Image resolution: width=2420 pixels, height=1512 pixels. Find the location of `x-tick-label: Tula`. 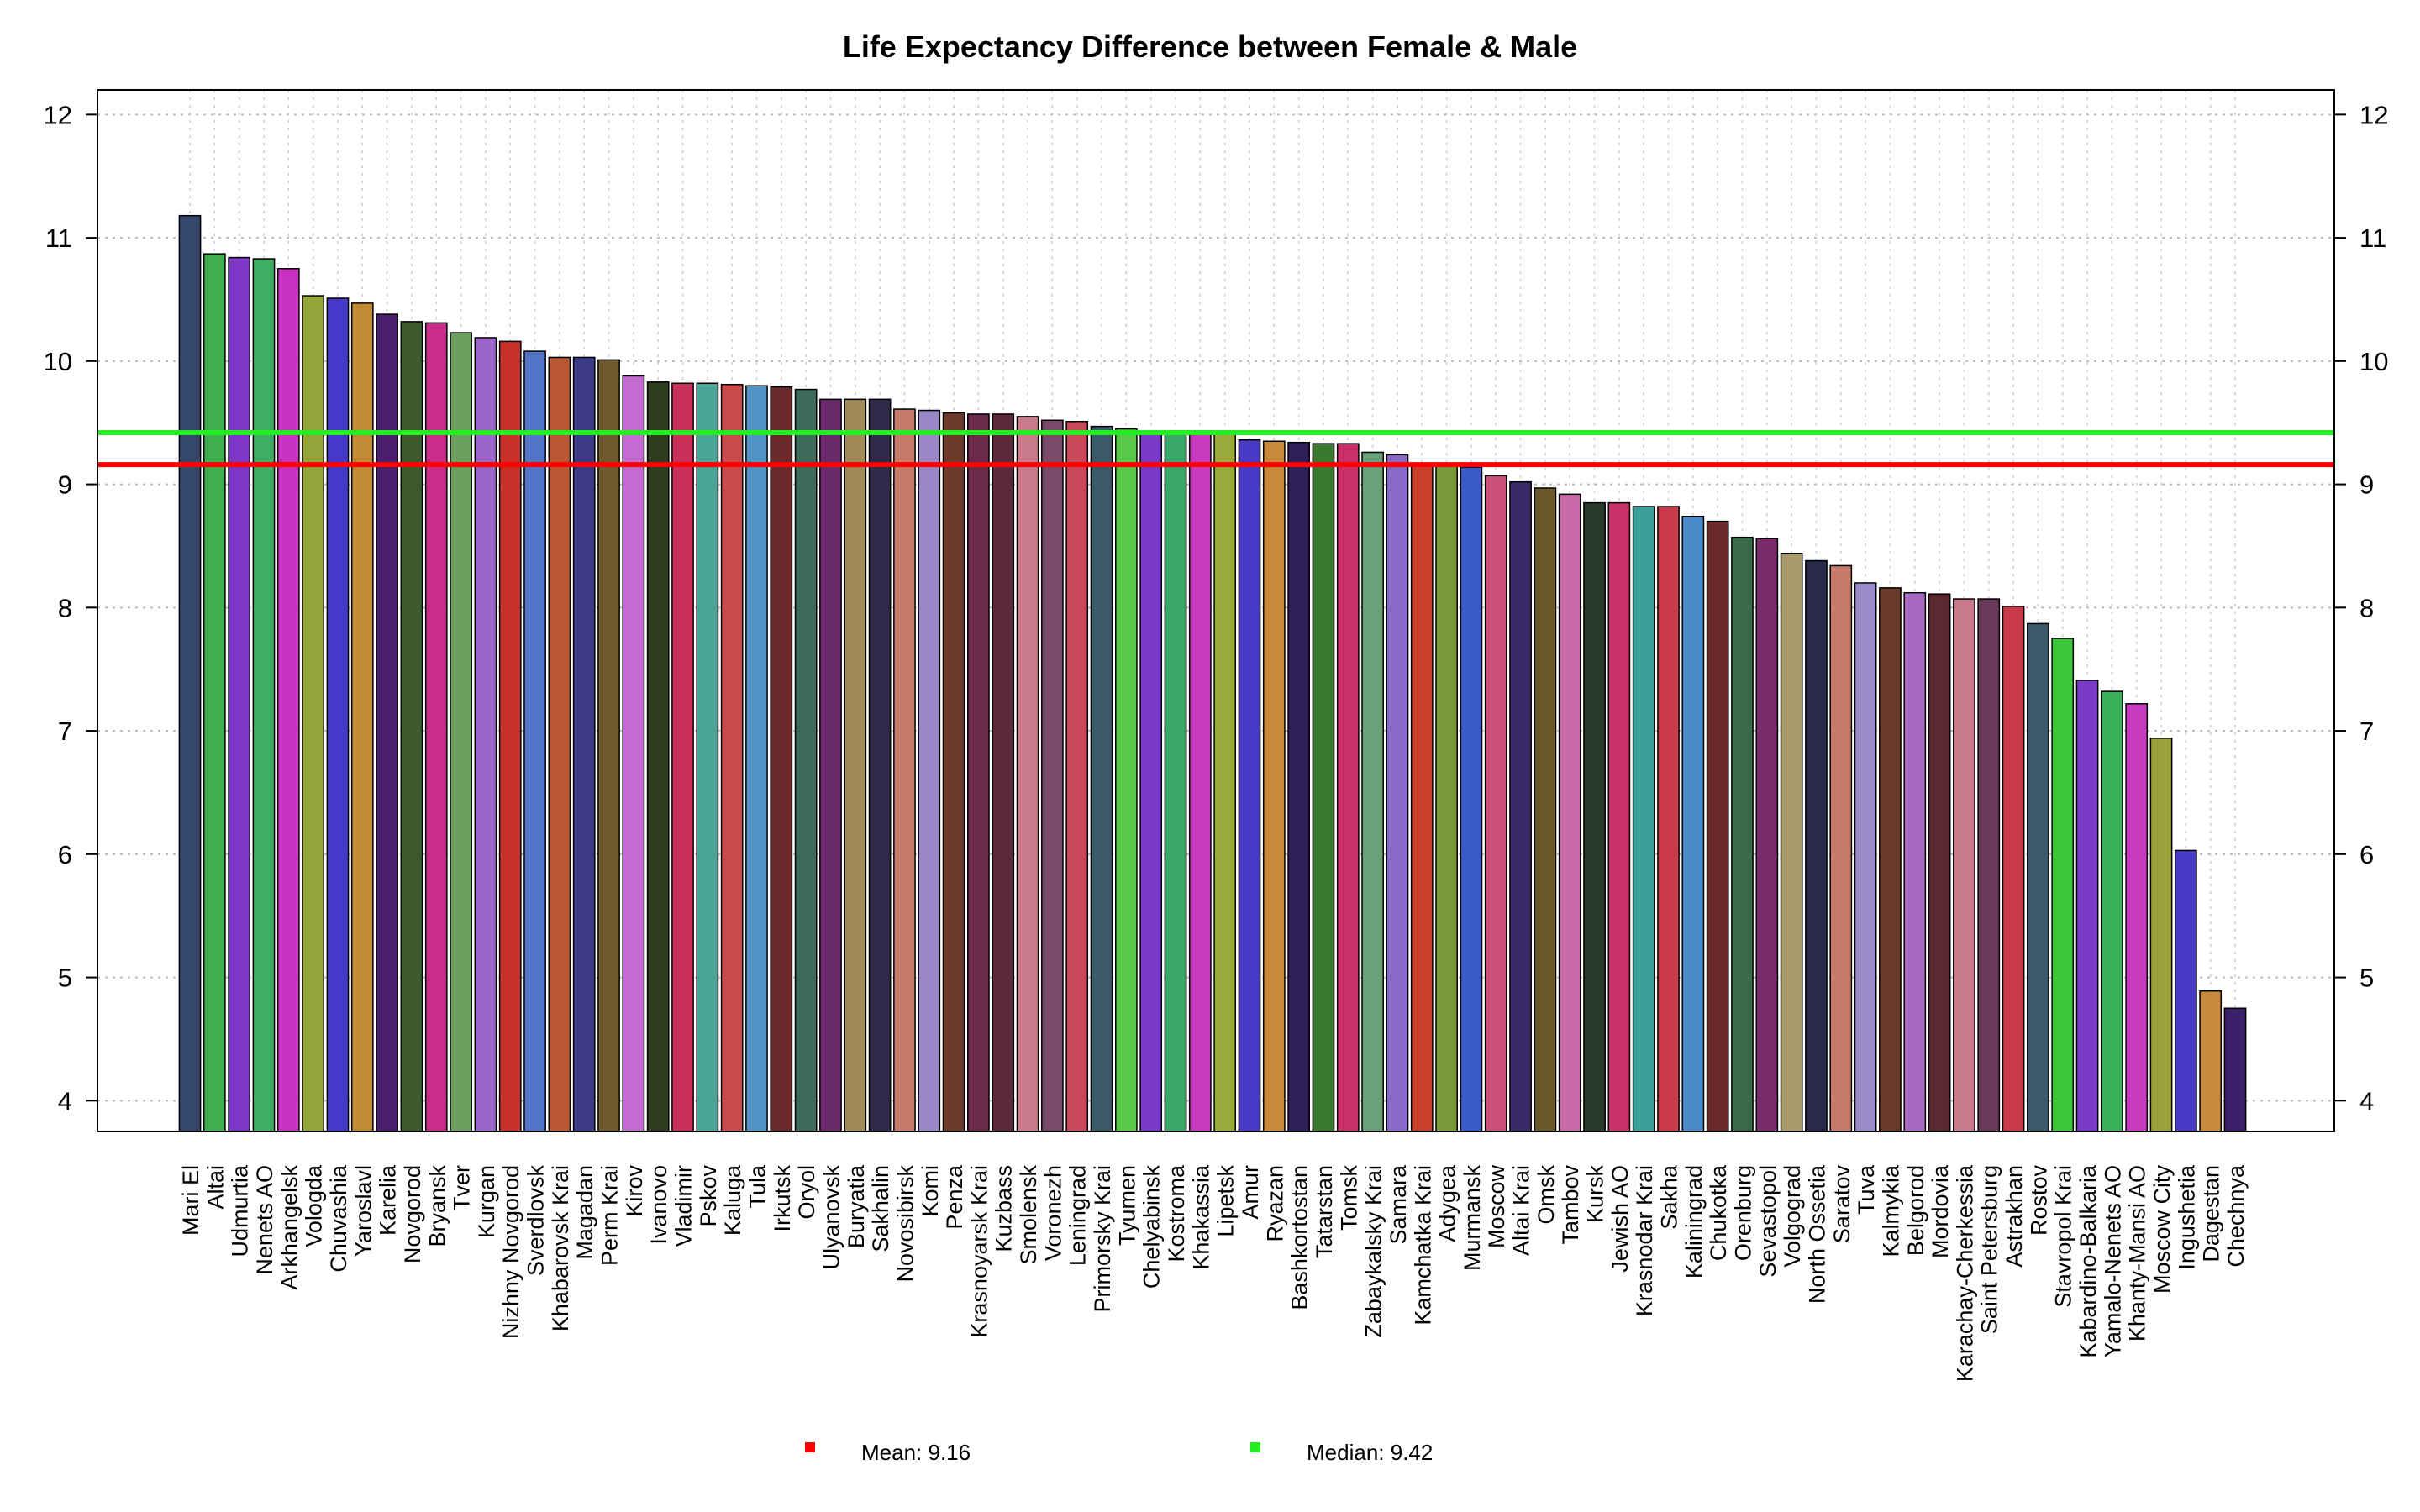

x-tick-label: Tula is located at coordinates (757, 1186).